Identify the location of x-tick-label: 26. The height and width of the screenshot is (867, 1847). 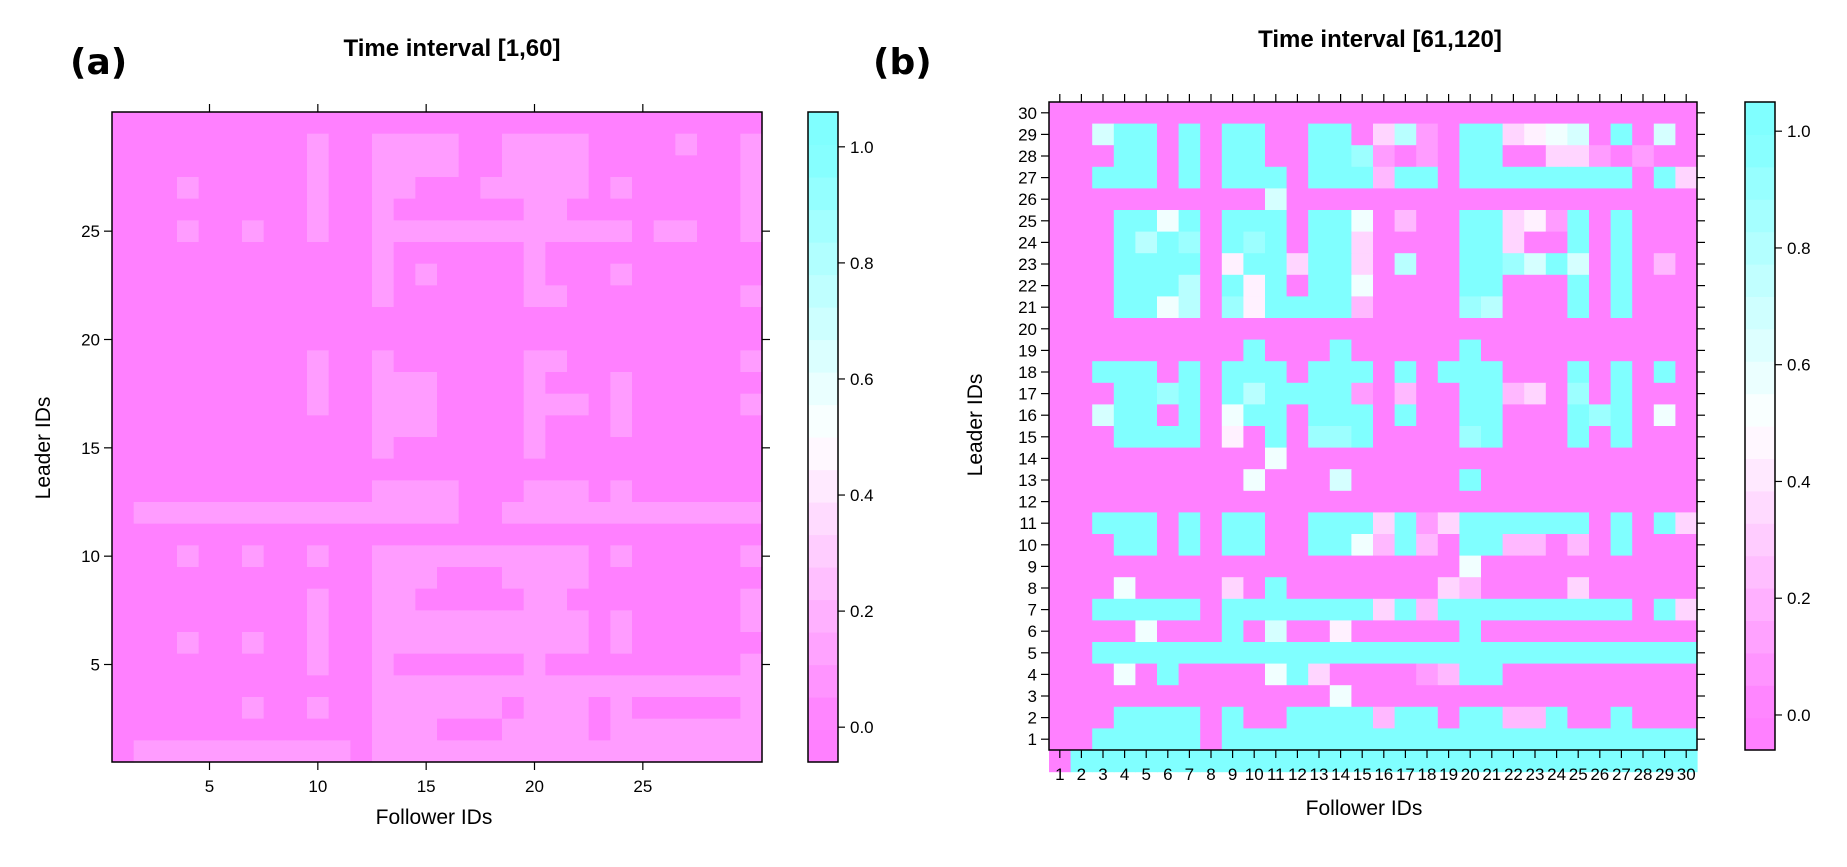
(1599, 774).